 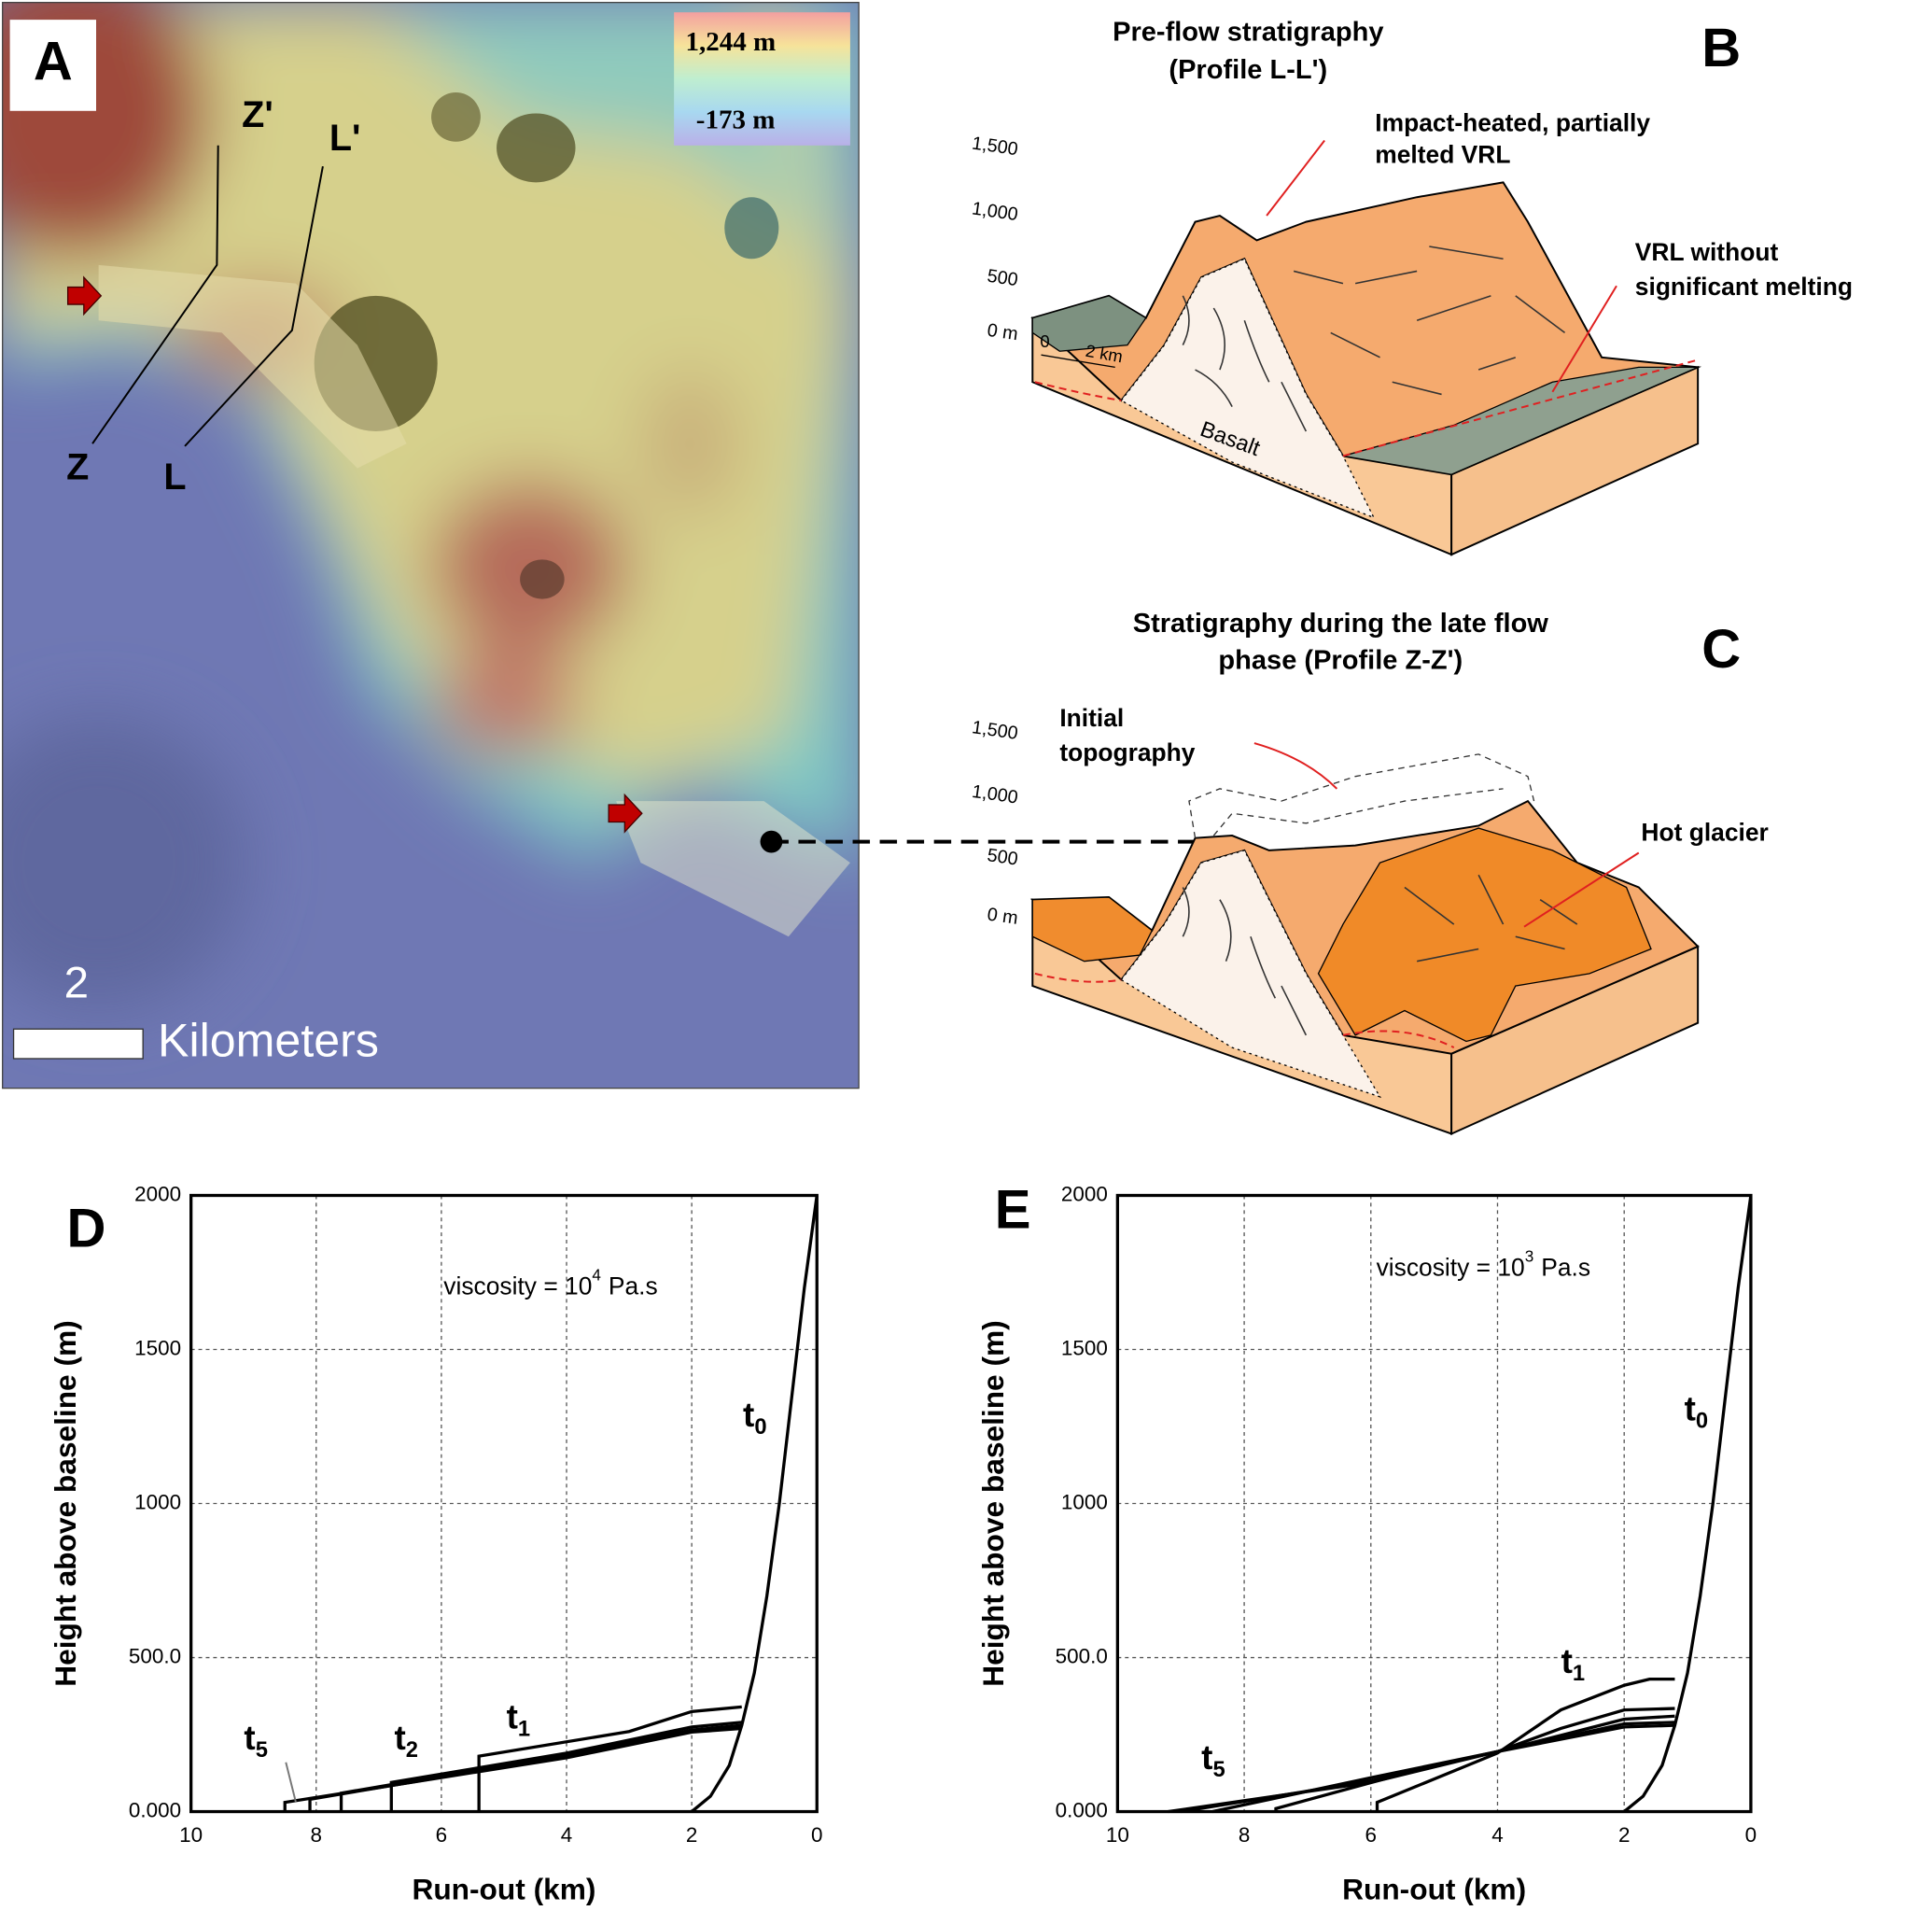 What do you see at coordinates (174, 477) in the screenshot?
I see `profile-label: L` at bounding box center [174, 477].